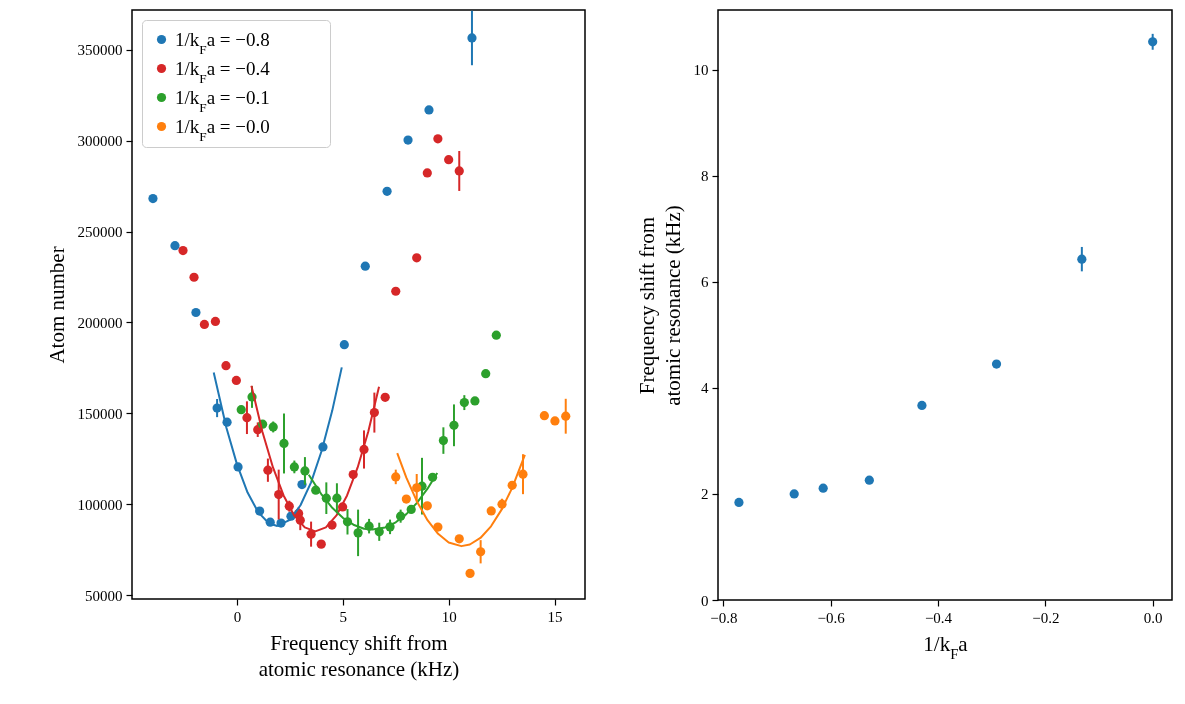 This screenshot has height=704, width=1185. I want to click on x-tick-label: −0.4, so click(938, 617).